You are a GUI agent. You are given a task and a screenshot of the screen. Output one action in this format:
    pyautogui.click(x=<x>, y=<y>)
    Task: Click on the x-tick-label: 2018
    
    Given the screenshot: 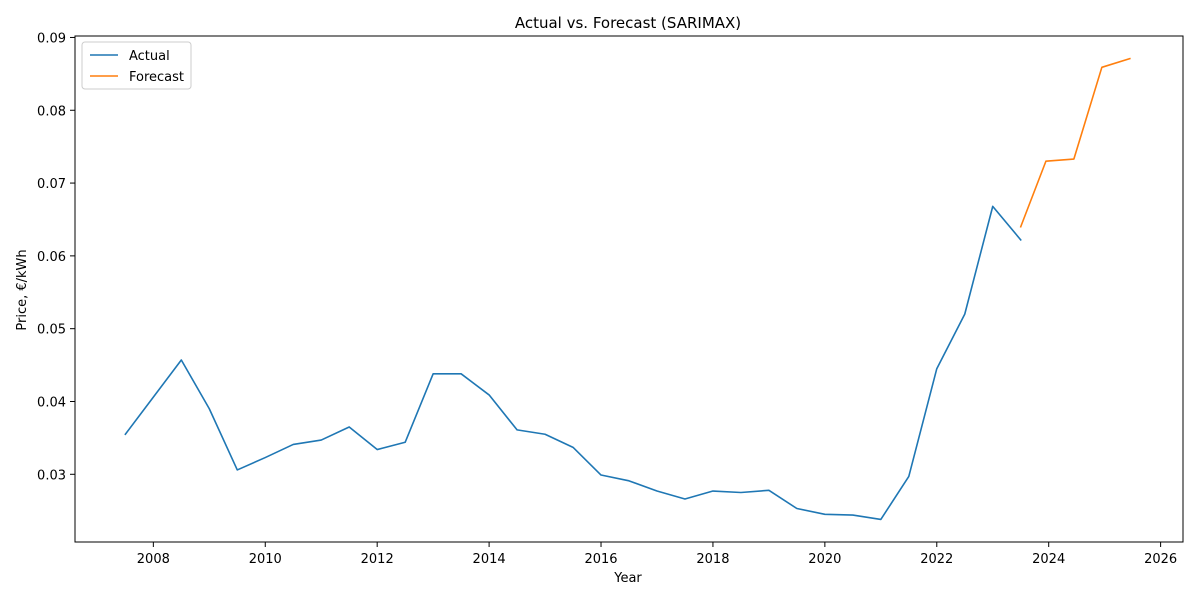 What is the action you would take?
    pyautogui.click(x=712, y=559)
    